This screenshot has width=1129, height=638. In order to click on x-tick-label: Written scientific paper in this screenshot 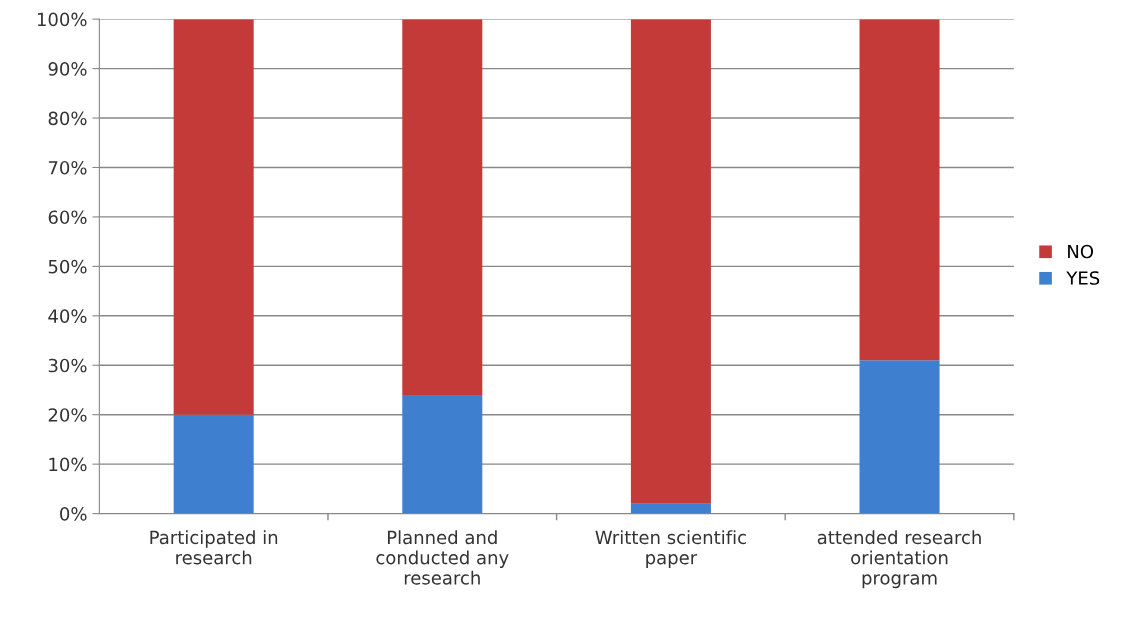, I will do `click(670, 549)`.